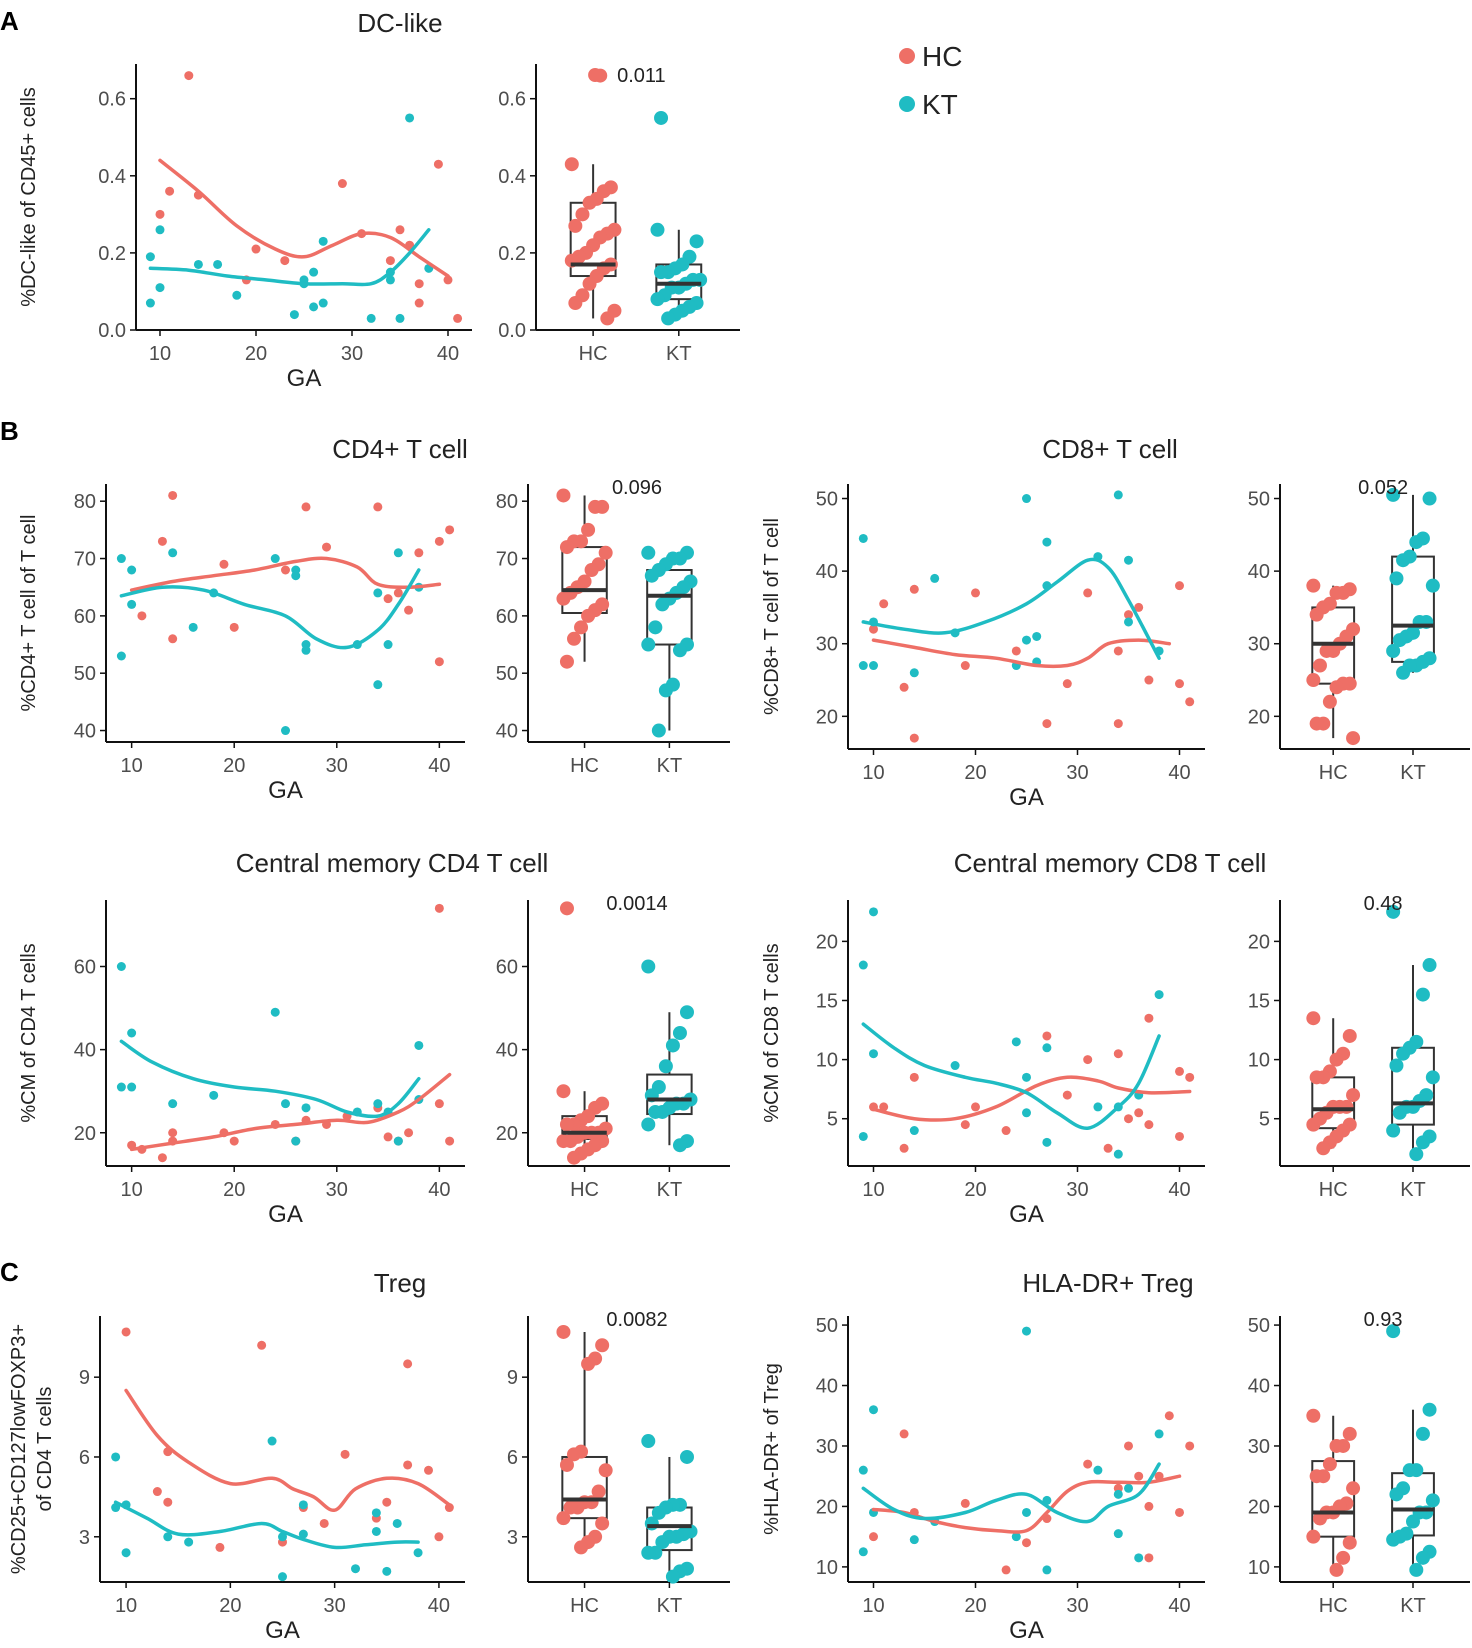 This screenshot has width=1472, height=1648. I want to click on panel-label-b: B, so click(9, 431).